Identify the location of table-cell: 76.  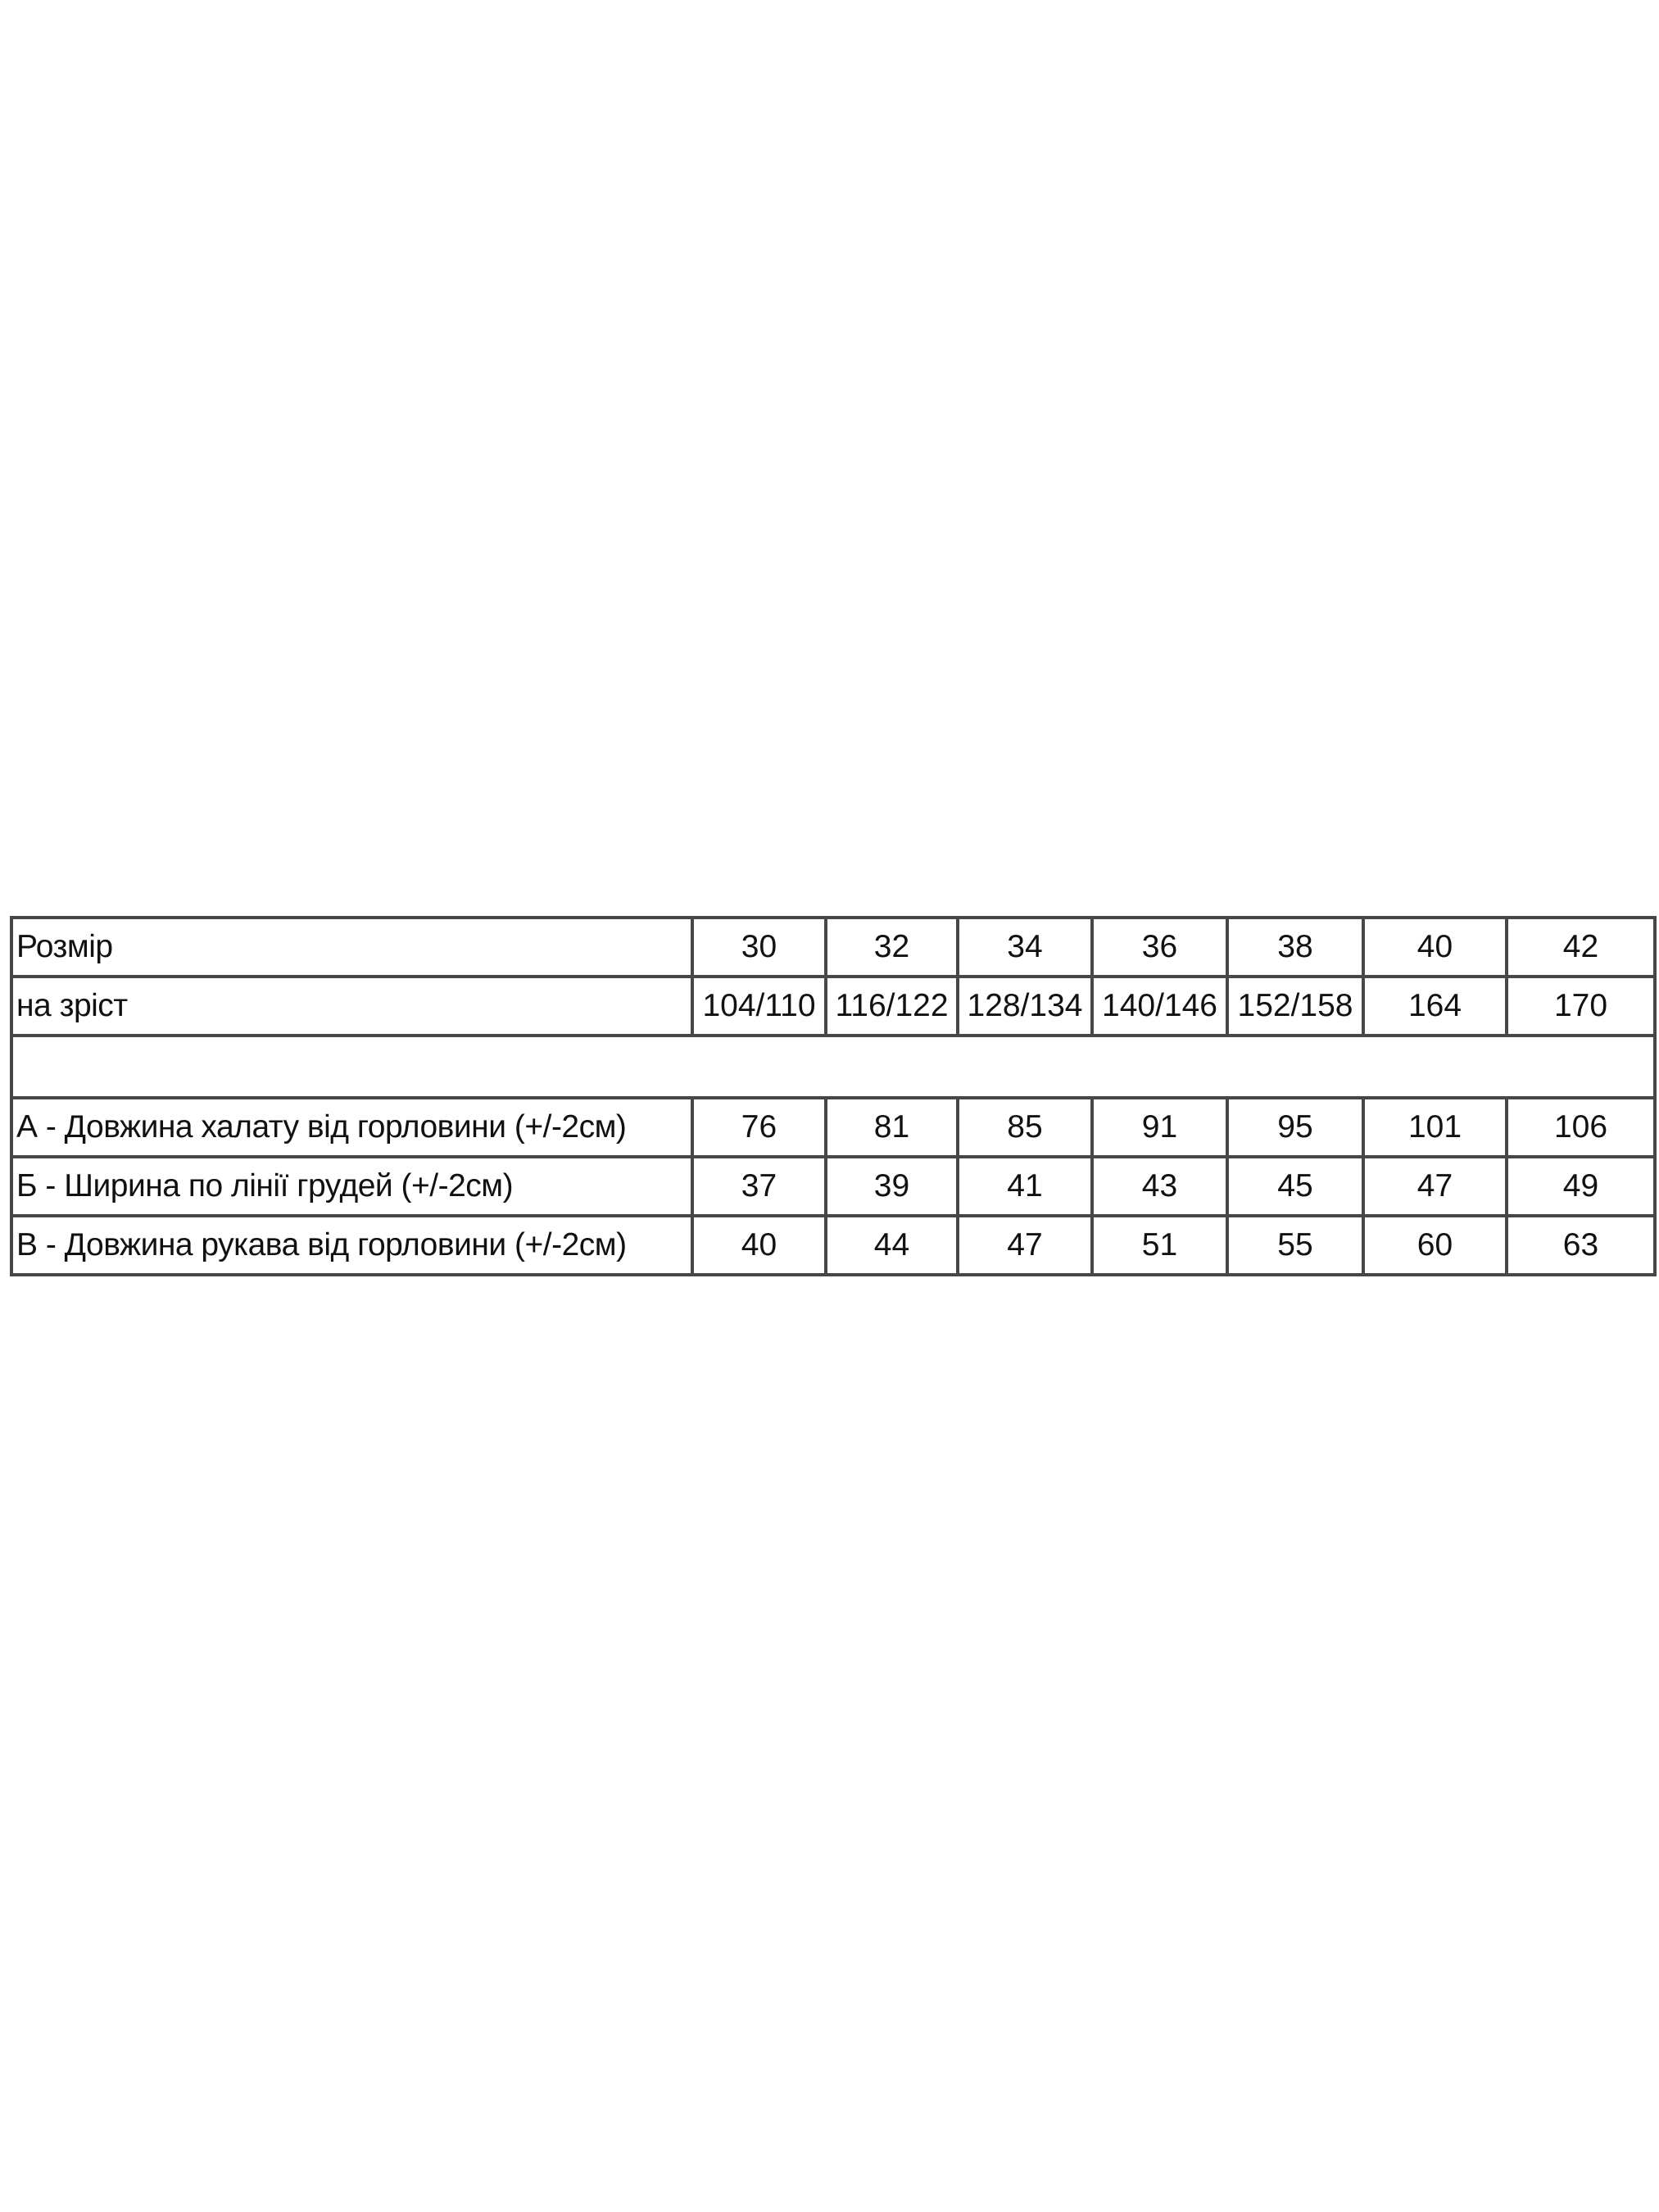
(759, 1127).